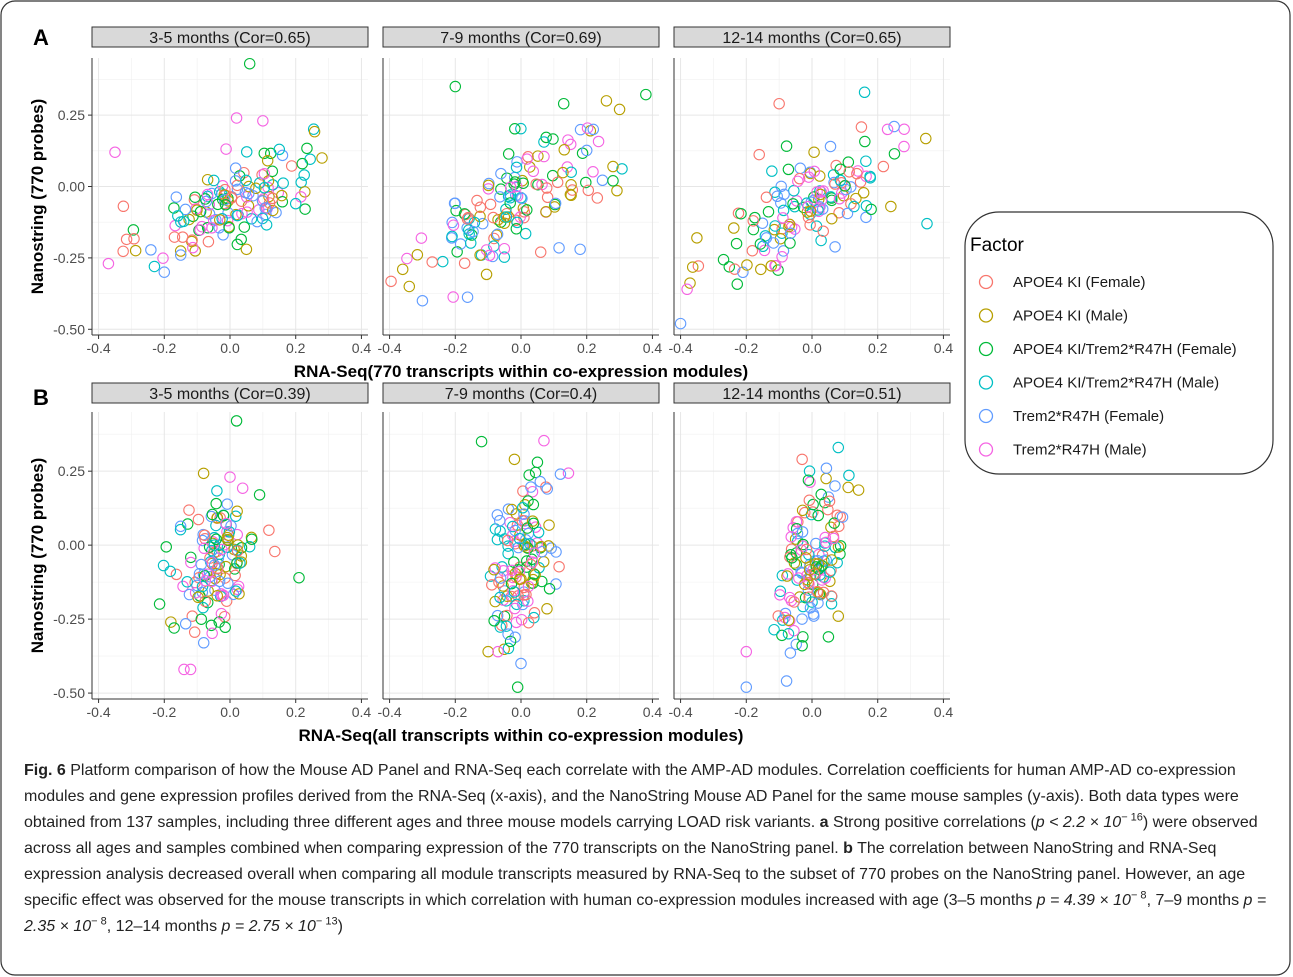 This screenshot has height=977, width=1293. Describe the element at coordinates (37, 556) in the screenshot. I see `y-axis-title: Nanostring (770 probes)` at that location.